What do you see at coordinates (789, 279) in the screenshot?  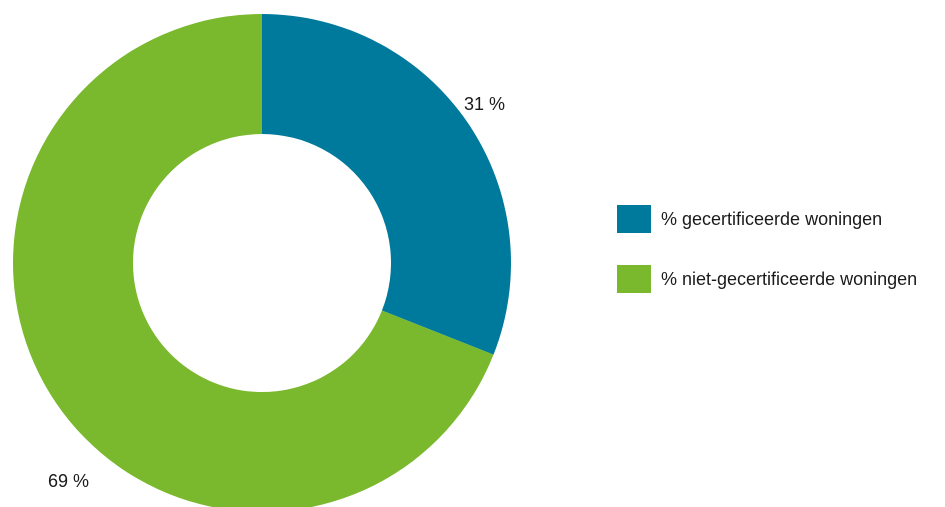 I see `legend-label: % niet-gecertificeerde woningen` at bounding box center [789, 279].